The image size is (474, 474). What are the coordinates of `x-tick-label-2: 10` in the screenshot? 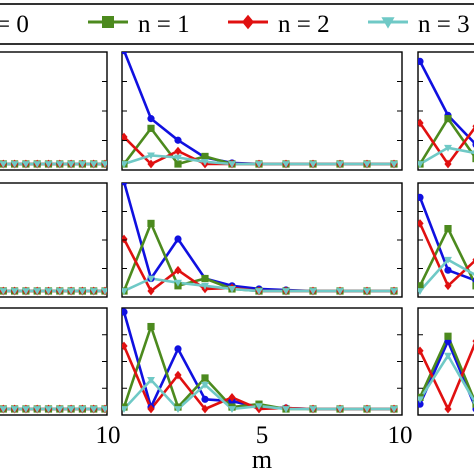 It's located at (400, 435).